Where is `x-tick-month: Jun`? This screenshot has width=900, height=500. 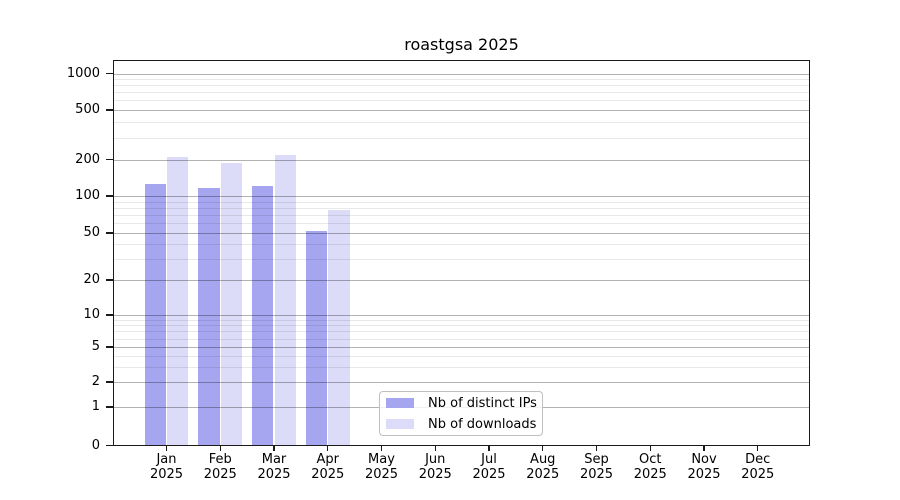 x-tick-month: Jun is located at coordinates (435, 459).